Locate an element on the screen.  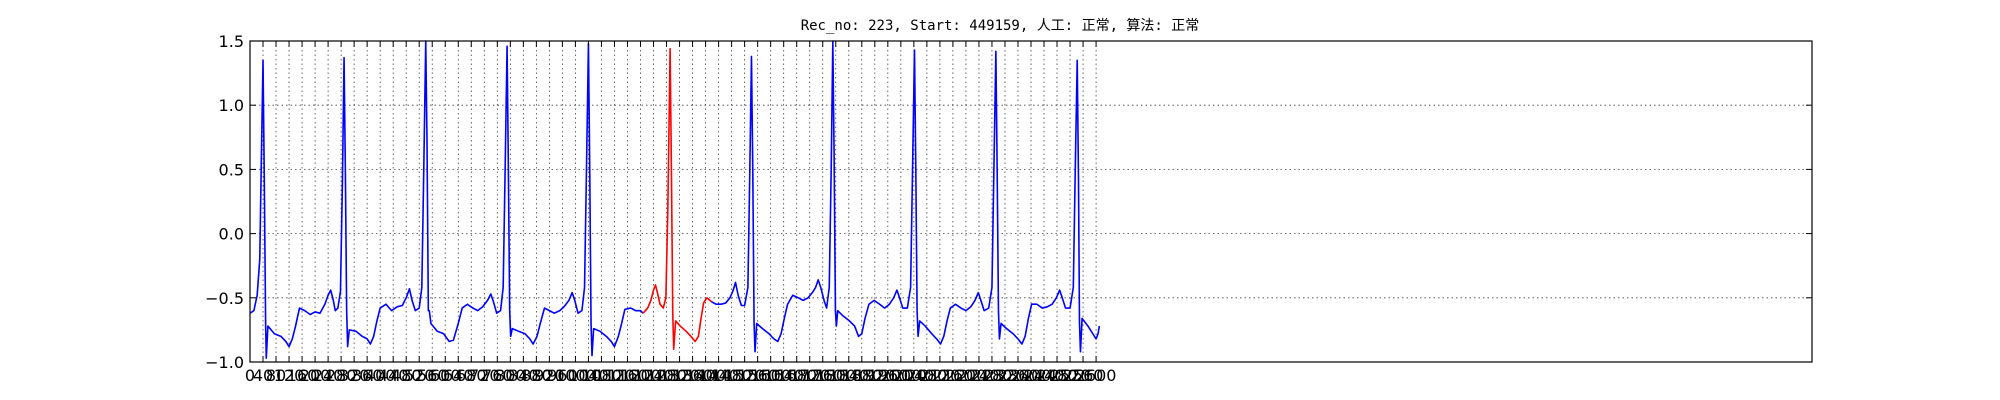
x-tick-label: 1120 is located at coordinates (614, 375).